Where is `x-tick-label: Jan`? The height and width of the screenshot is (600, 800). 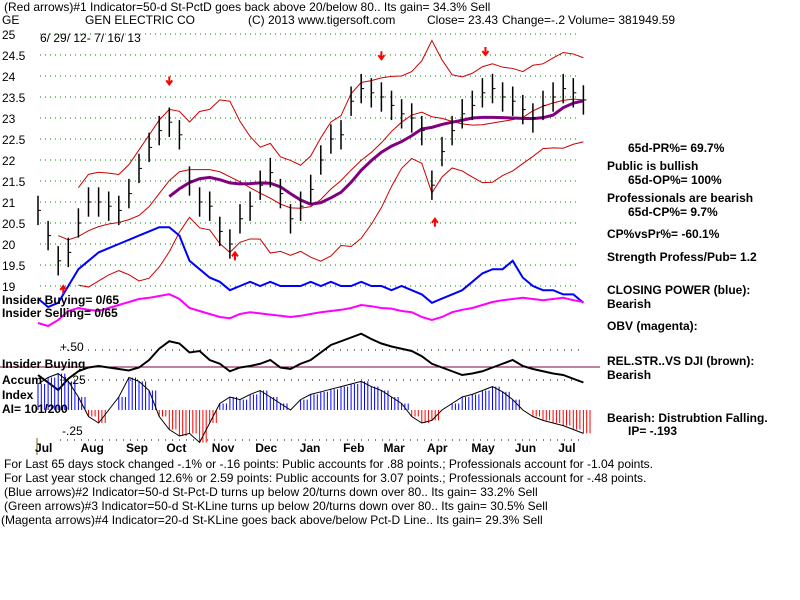 x-tick-label: Jan is located at coordinates (310, 448).